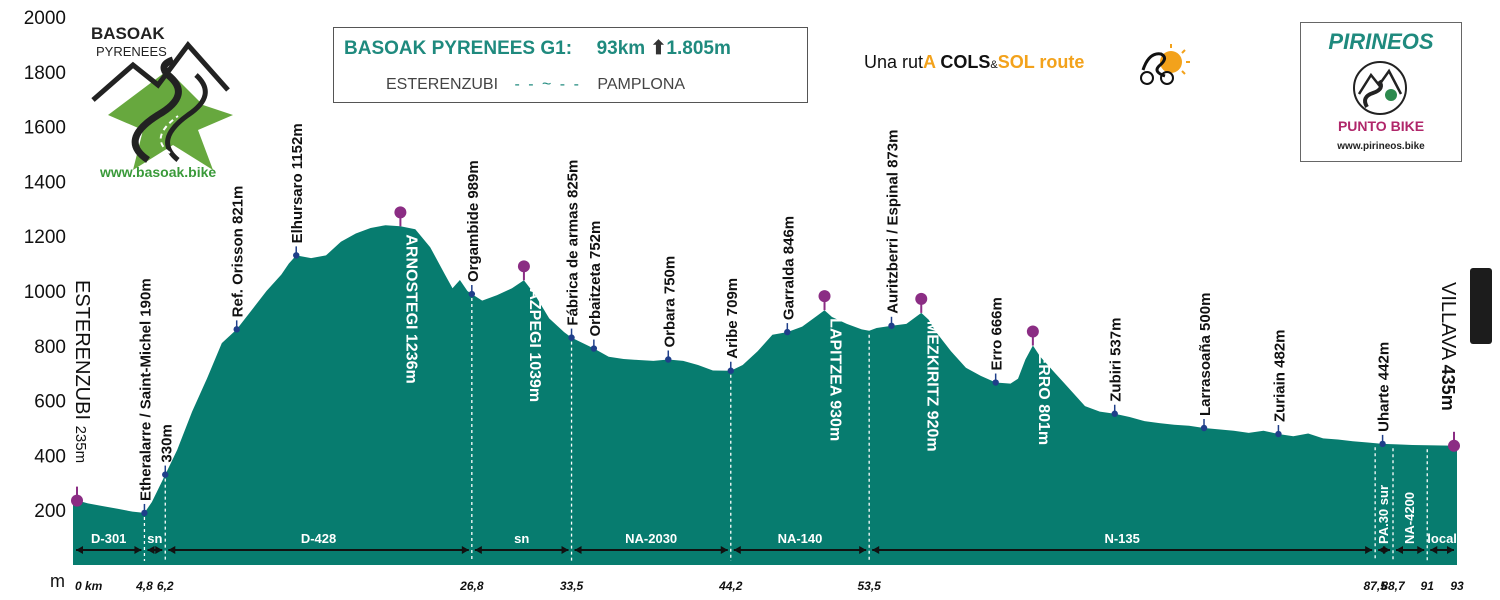 The width and height of the screenshot is (1500, 600). What do you see at coordinates (1375, 586) in the screenshot?
I see `x-tick-label: 87,5` at bounding box center [1375, 586].